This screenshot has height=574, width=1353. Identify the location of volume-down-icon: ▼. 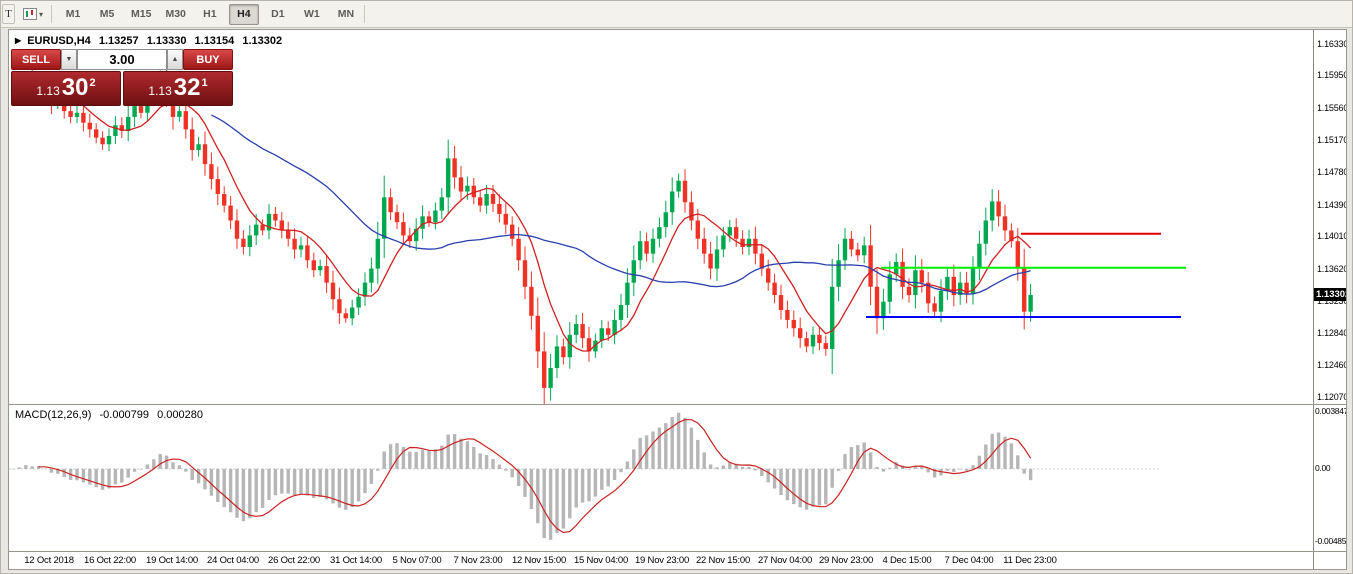
(69, 59).